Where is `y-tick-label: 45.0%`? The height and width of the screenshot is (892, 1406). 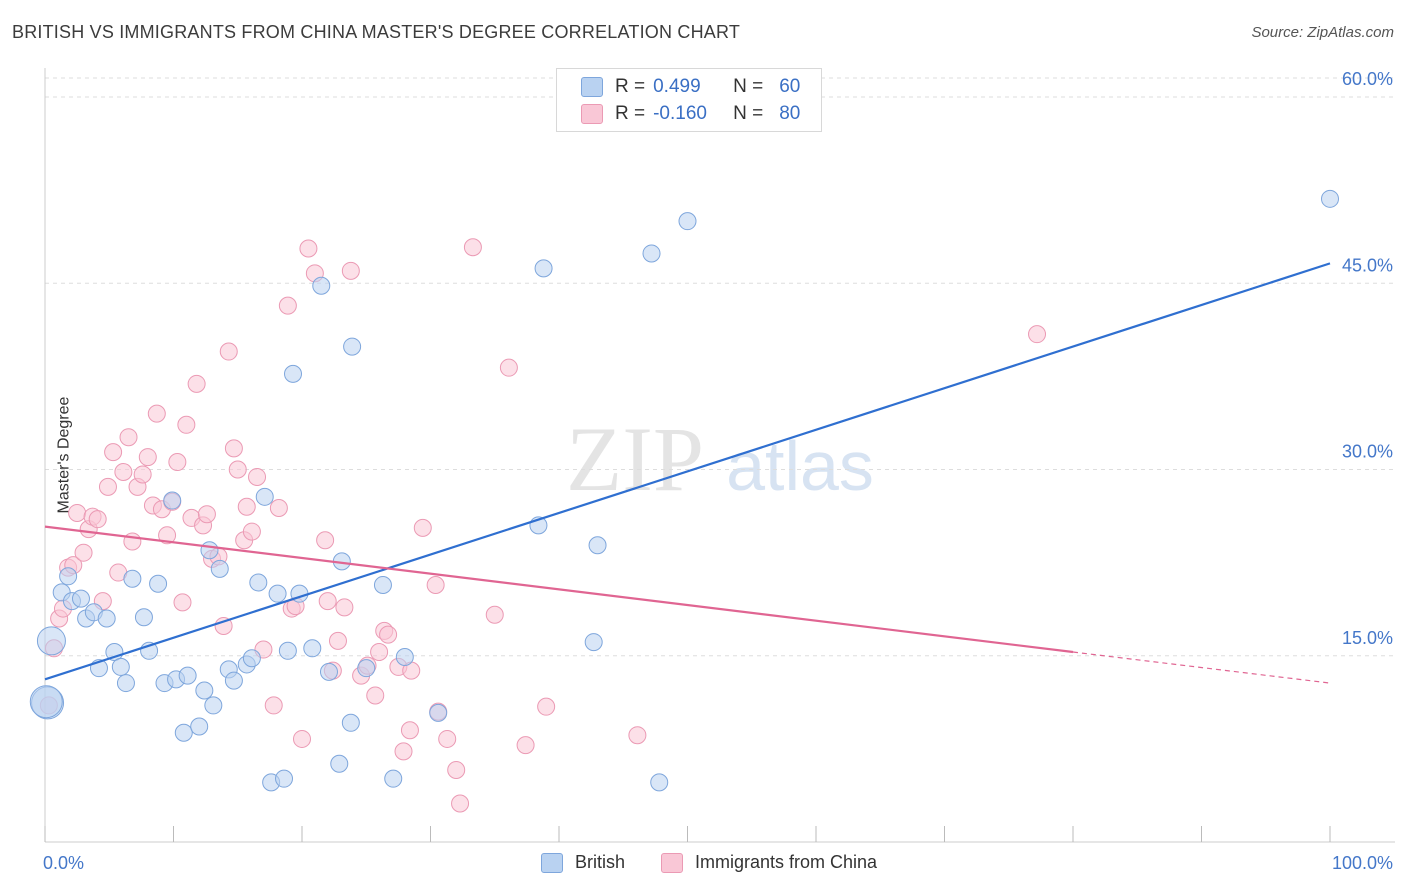
y-tick-label: 45.0% is located at coordinates (1367, 265).